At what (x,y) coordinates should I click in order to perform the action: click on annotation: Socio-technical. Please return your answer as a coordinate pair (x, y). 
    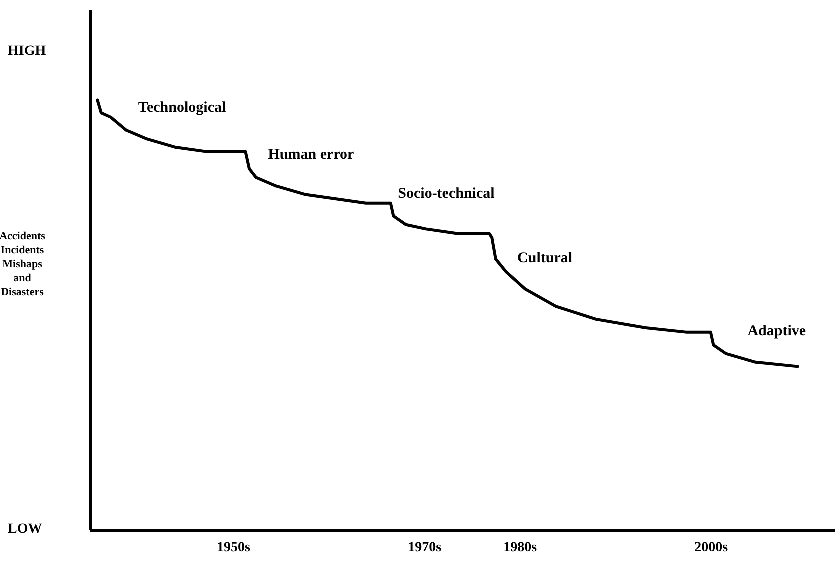
    Looking at the image, I should click on (446, 194).